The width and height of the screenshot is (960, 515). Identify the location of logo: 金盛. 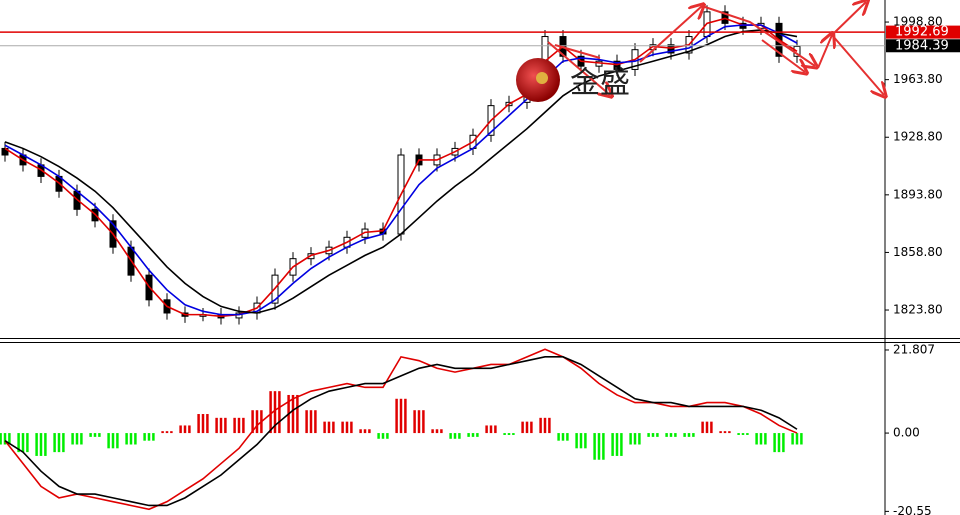
(573, 80).